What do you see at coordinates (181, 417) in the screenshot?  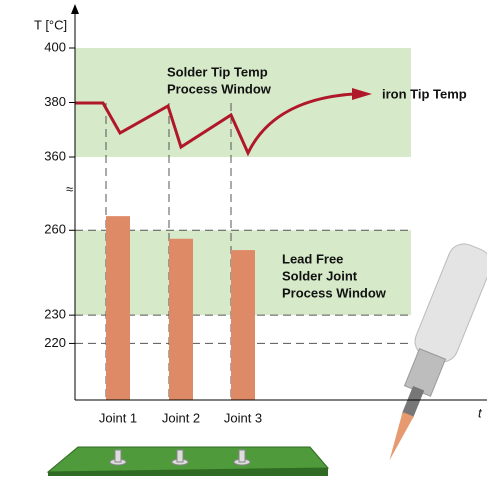 I see `x-tick-label: Joint 2` at bounding box center [181, 417].